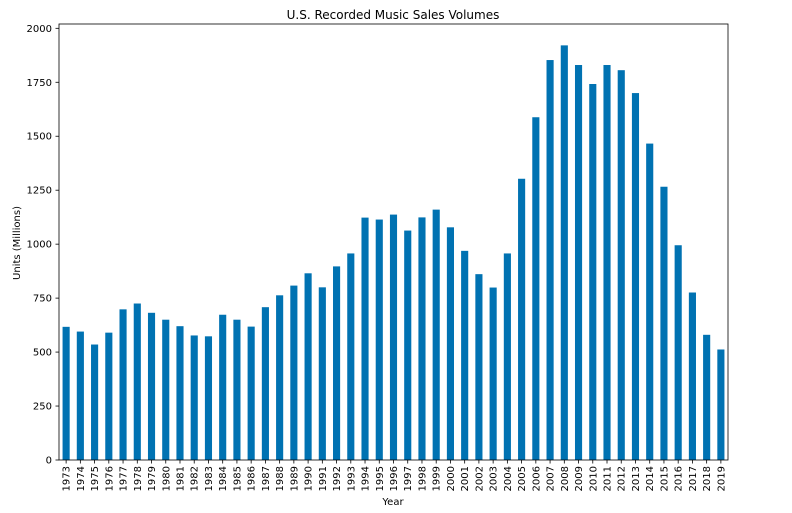 This screenshot has height=513, width=792. I want to click on x-tick-label: 1988, so click(280, 478).